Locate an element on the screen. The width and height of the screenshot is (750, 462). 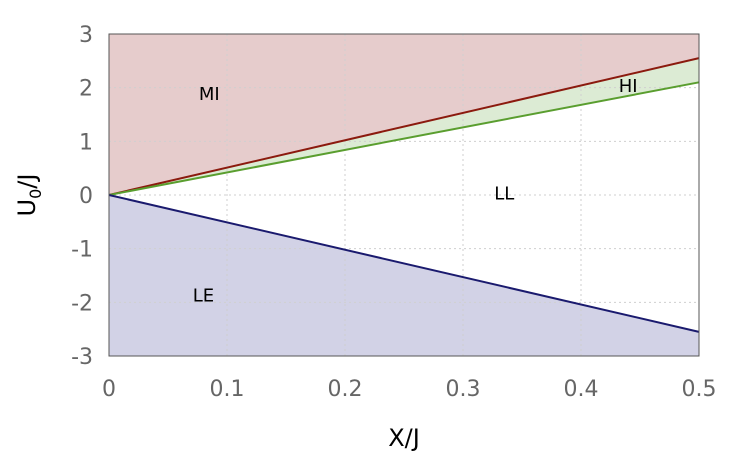
y-tick-label: -3 is located at coordinates (82, 357).